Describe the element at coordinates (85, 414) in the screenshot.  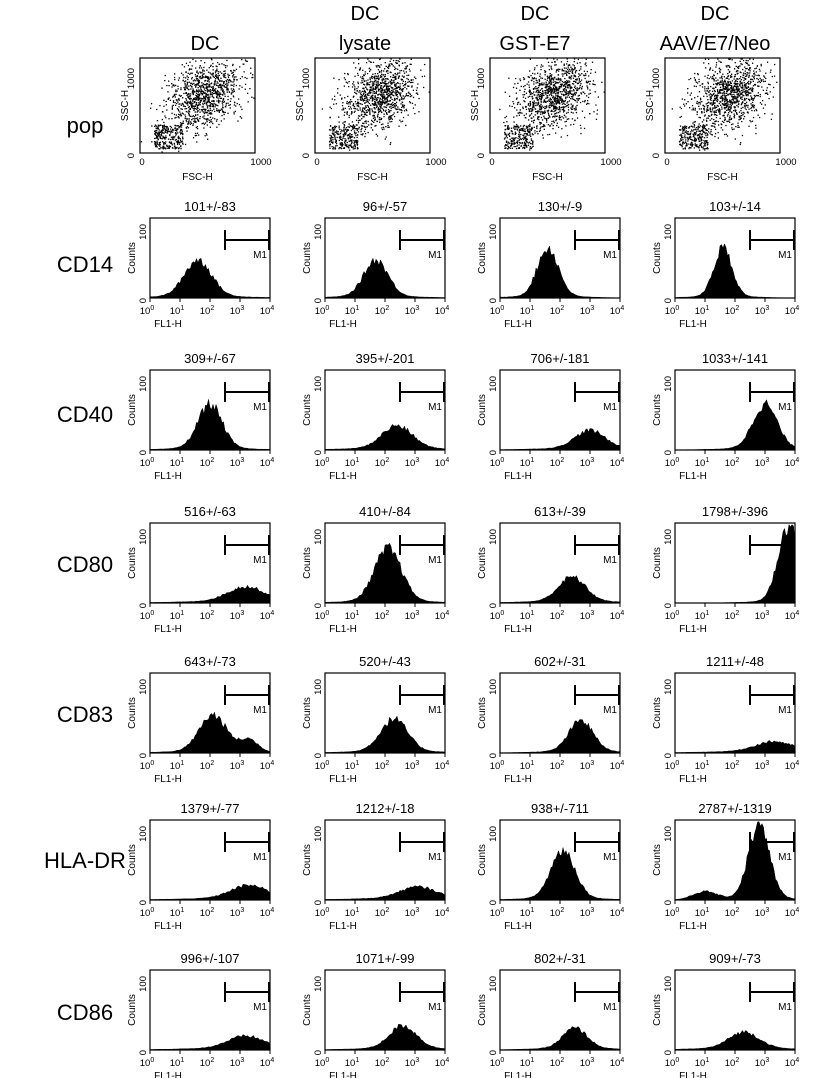
I see `row-label: CD40` at that location.